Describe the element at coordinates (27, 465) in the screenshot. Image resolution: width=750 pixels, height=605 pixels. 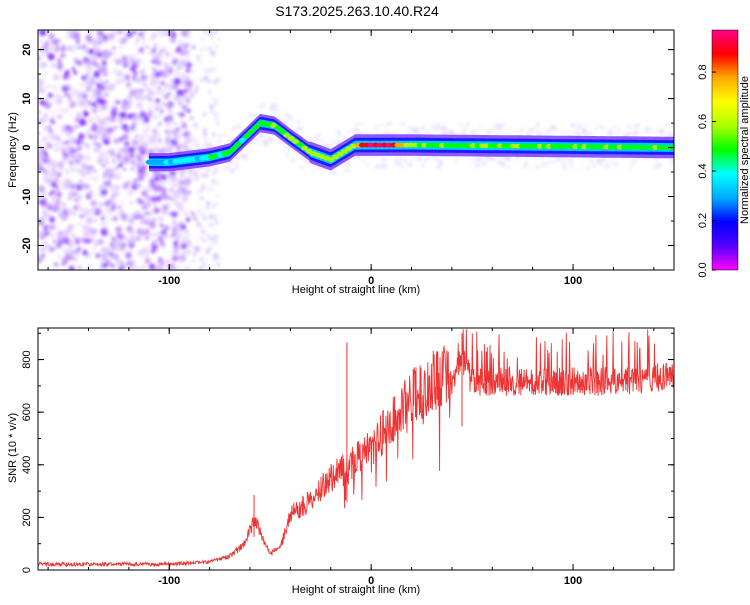
I see `y-tick-label: 400` at that location.